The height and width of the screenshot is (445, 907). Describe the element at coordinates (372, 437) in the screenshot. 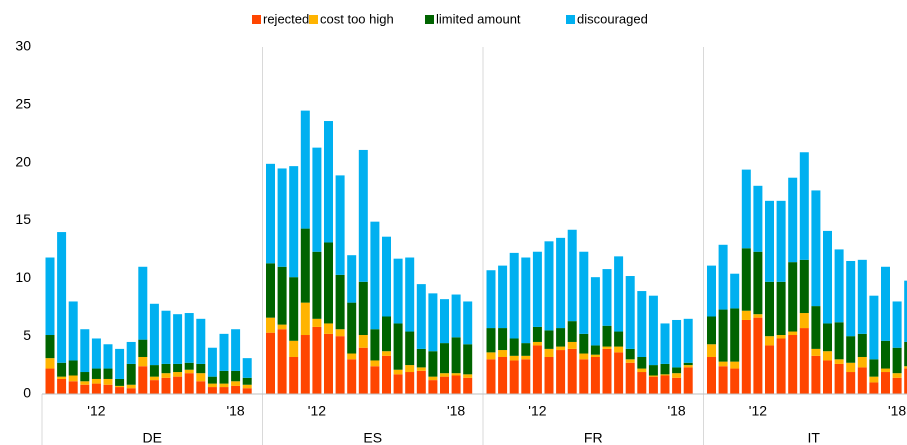

I see `group-label: ES` at that location.